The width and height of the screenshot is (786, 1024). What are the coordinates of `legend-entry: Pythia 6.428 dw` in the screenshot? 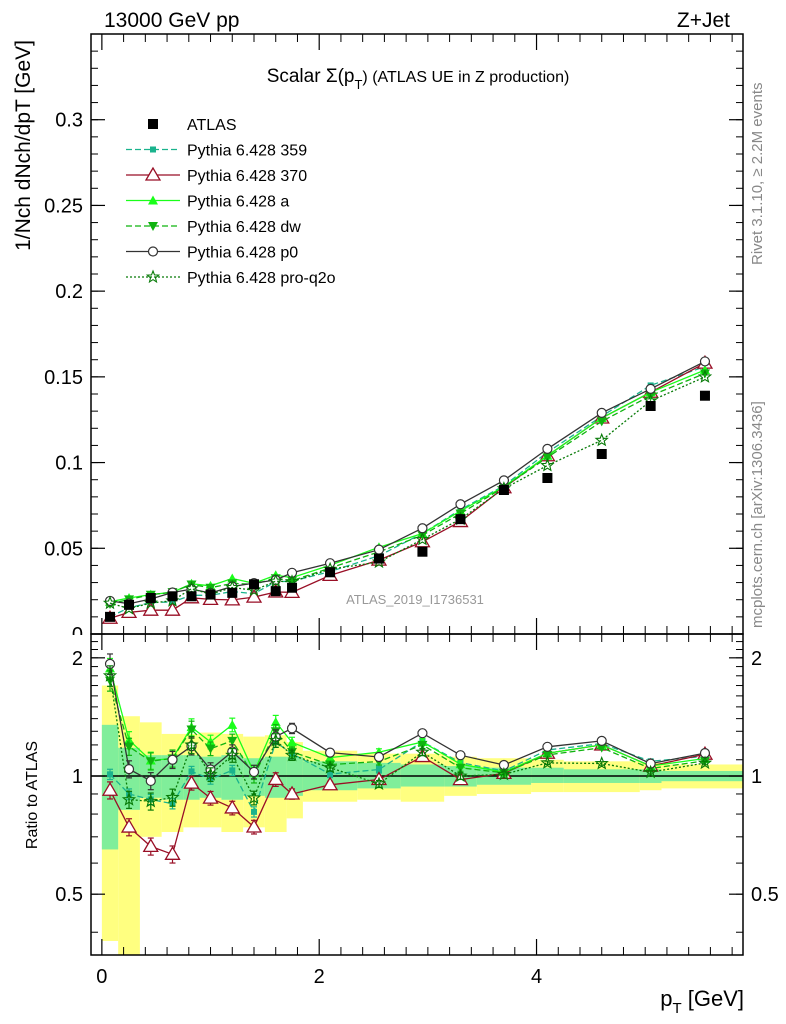 It's located at (213, 227).